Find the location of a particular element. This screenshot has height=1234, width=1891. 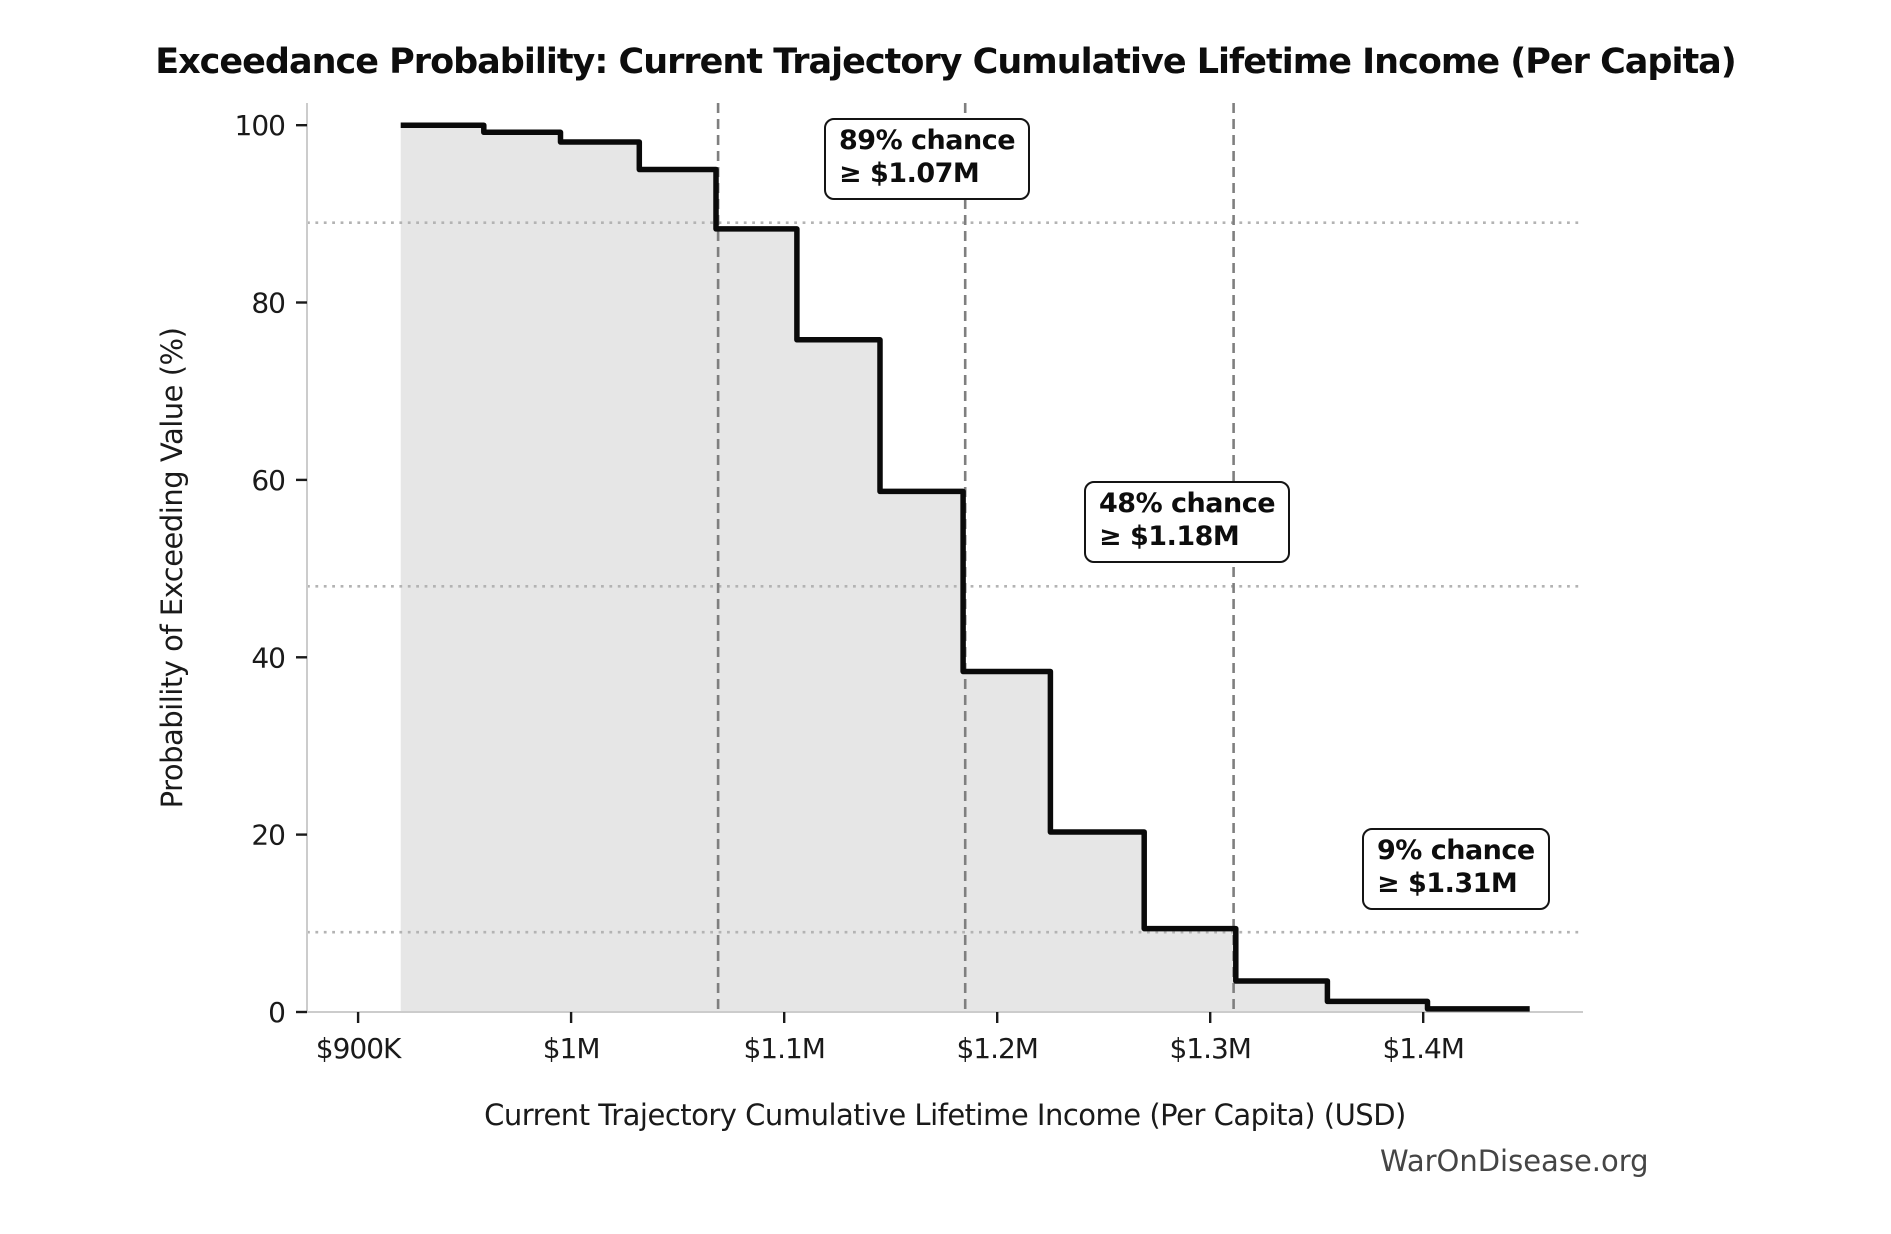

x-tick-label: $1.4M is located at coordinates (1423, 1048).